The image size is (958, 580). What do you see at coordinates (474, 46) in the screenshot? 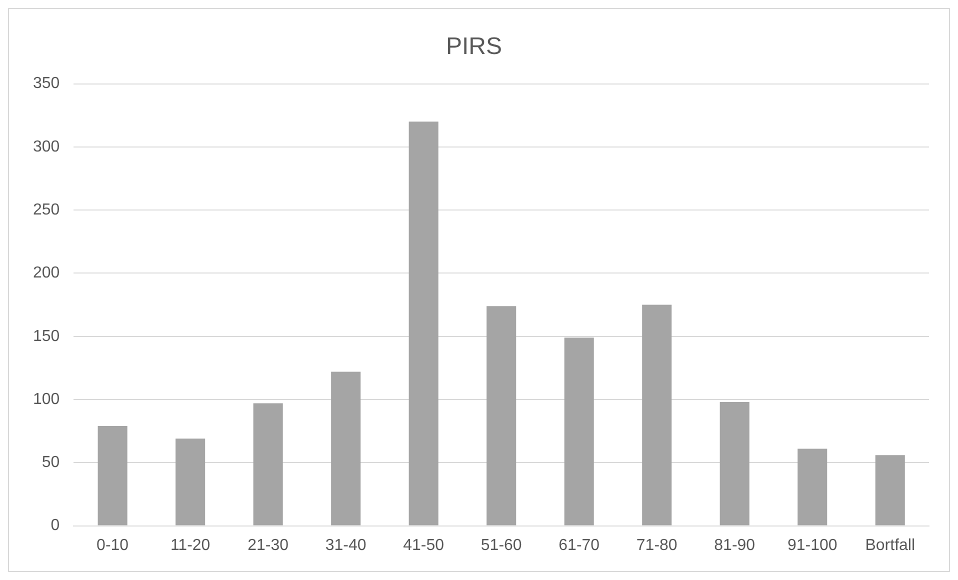
I see `chart-title: PIRS` at bounding box center [474, 46].